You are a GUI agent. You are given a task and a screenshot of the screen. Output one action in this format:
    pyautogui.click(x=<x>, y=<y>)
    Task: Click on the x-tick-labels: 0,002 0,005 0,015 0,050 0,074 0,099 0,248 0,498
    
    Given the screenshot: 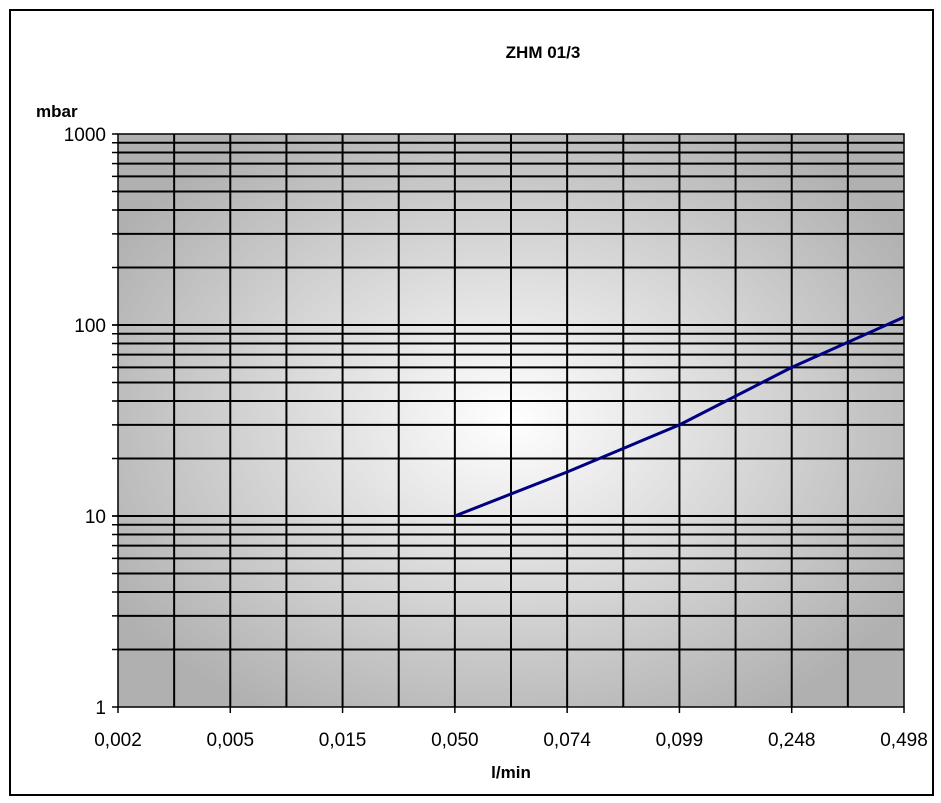 What is the action you would take?
    pyautogui.click(x=511, y=740)
    